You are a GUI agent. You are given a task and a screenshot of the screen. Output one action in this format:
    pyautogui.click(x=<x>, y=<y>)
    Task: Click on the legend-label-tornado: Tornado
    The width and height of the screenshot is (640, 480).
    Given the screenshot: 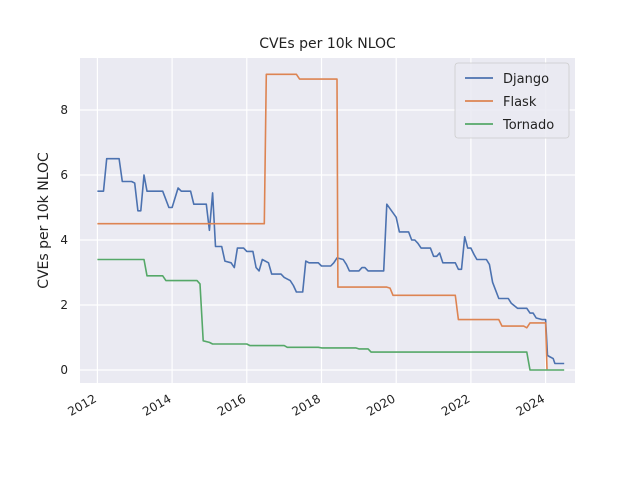 What is the action you would take?
    pyautogui.click(x=528, y=125)
    